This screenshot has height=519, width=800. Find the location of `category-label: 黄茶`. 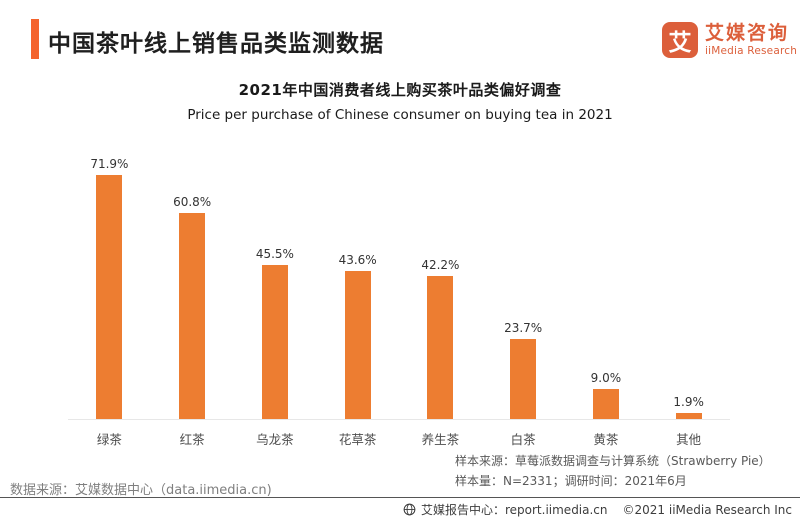

category-label: 黄茶 is located at coordinates (606, 439).